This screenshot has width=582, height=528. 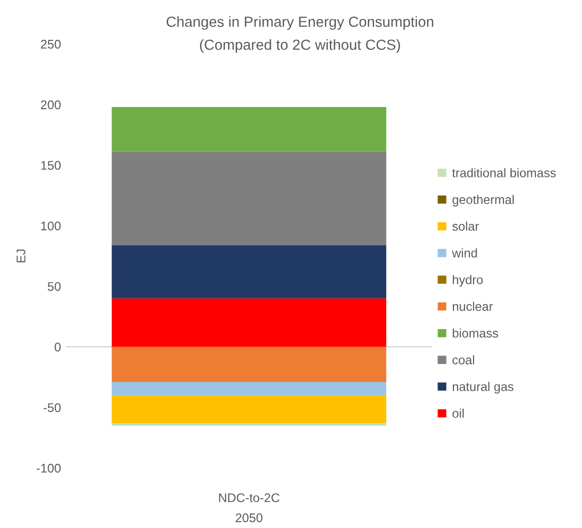 I want to click on legend-label: nuclear, so click(x=472, y=306).